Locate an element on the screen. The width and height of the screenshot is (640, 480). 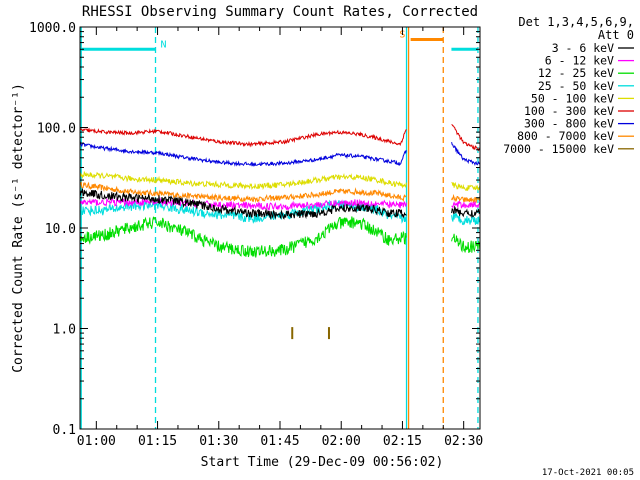
legend-header-line-1: Det 1,3,4,5,6,9, is located at coordinates (576, 22).